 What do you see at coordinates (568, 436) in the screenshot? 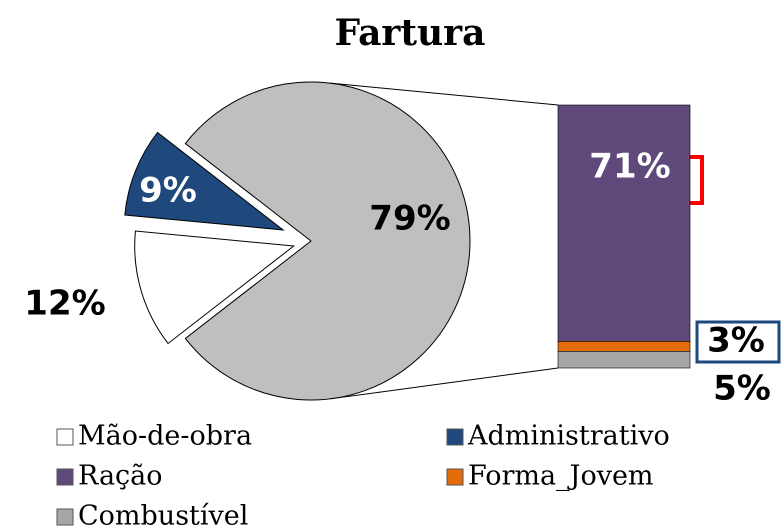
I see `legend-label: Administrativo` at bounding box center [568, 436].